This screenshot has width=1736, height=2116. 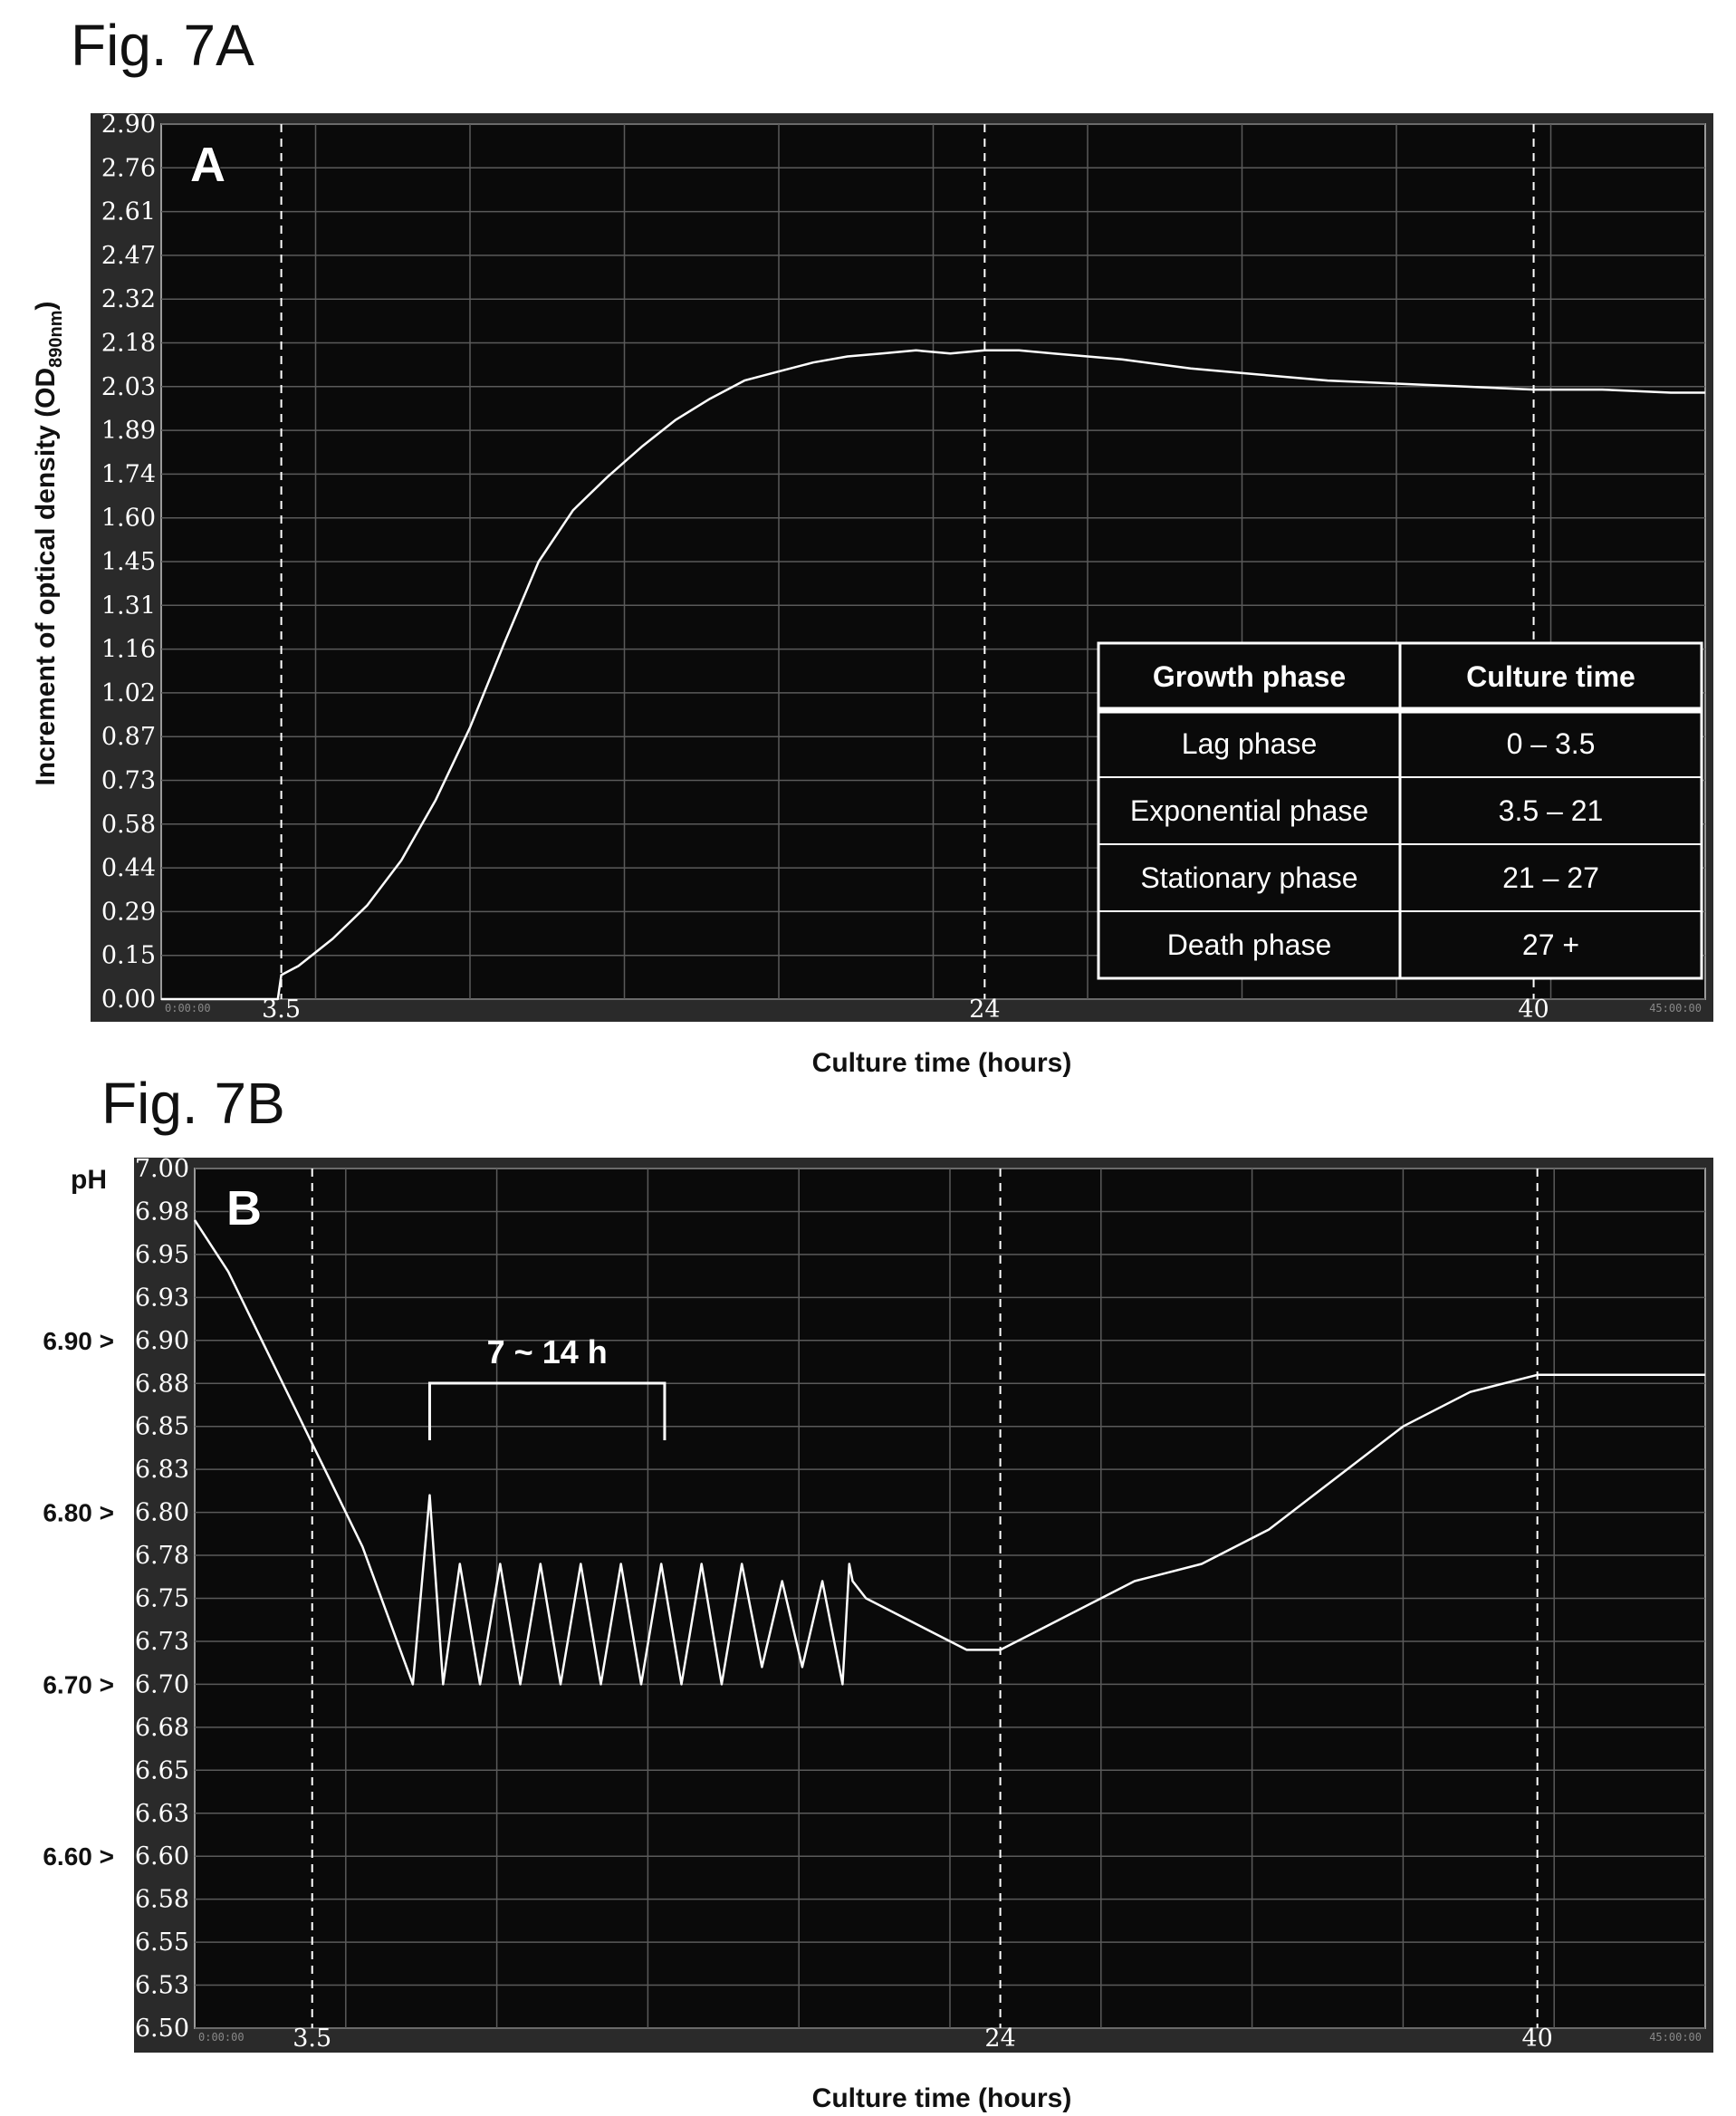 I want to click on y-tick-label: 1.31, so click(x=128, y=606).